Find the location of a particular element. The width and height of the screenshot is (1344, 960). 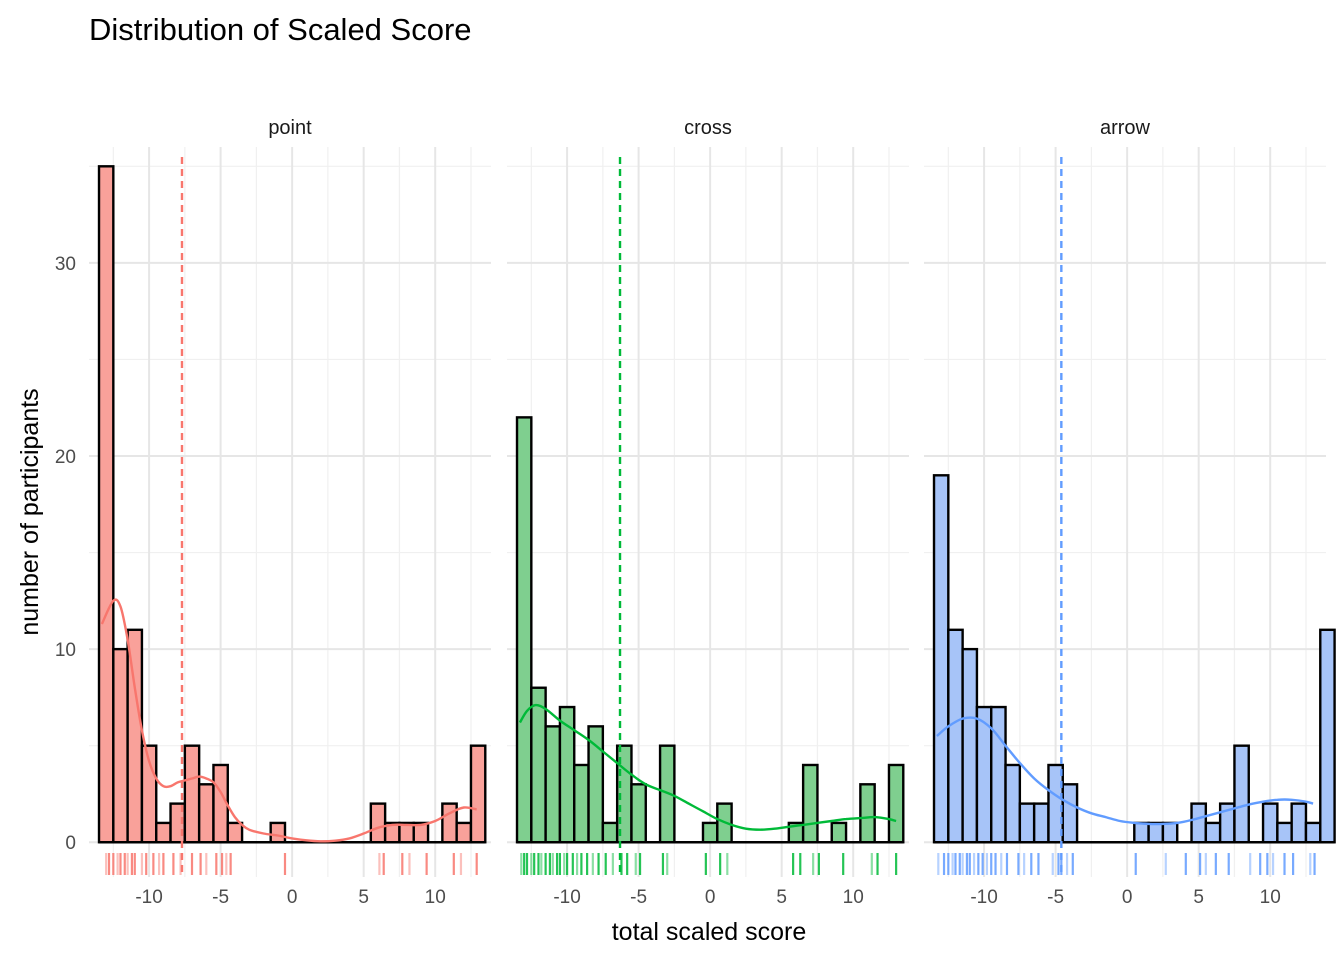

y-tick-label: 10 is located at coordinates (65, 650).